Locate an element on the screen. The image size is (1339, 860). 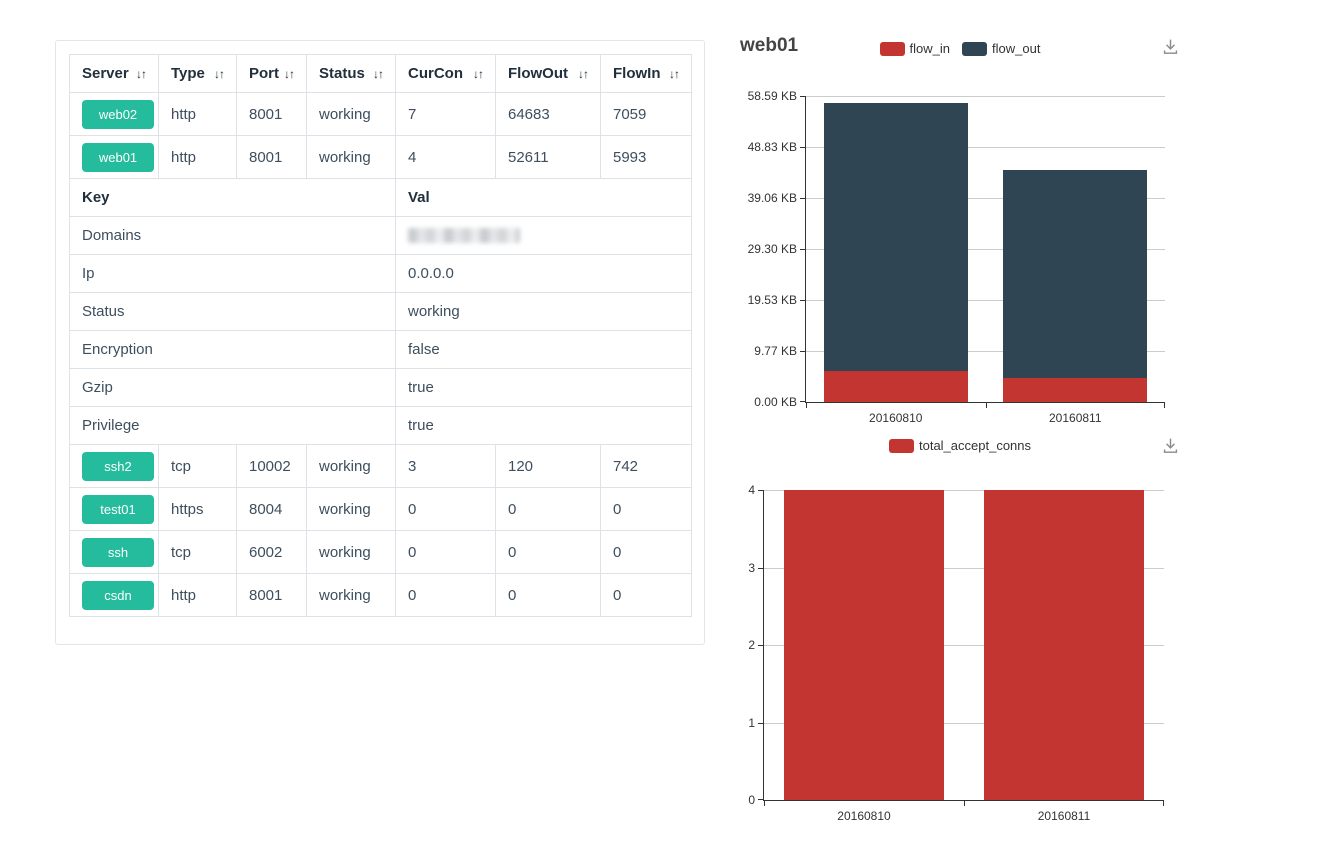
server-badge-ssh: ssh is located at coordinates (118, 552).